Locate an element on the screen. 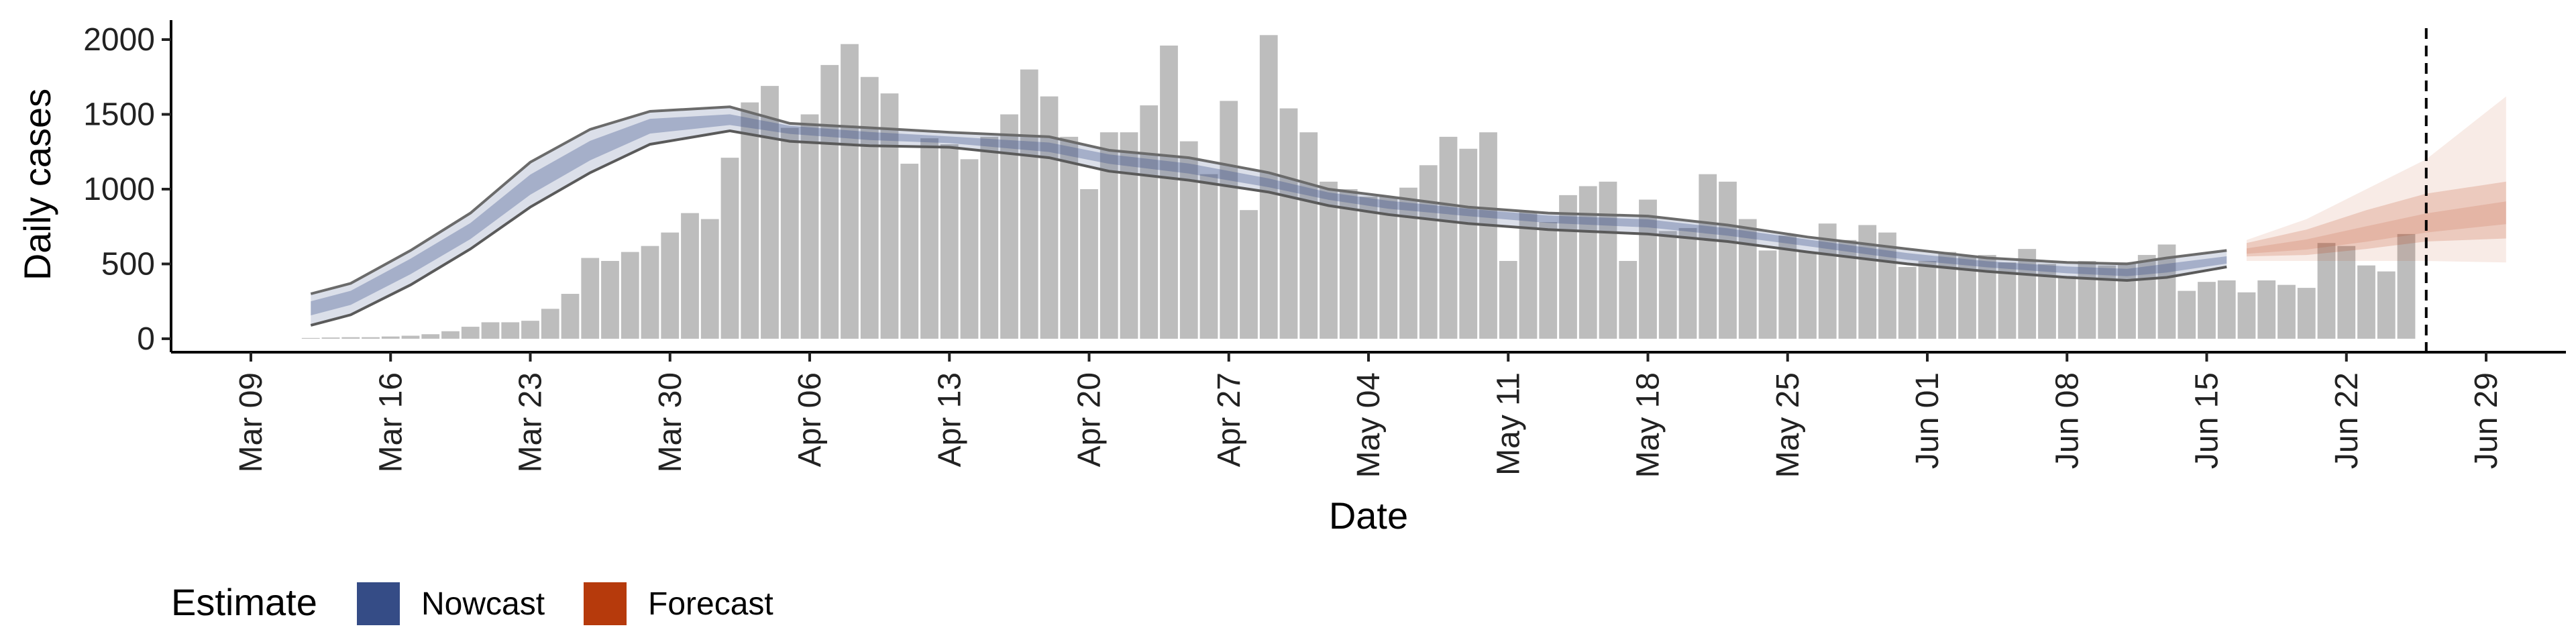  x-axis-title: Date is located at coordinates (1368, 515).